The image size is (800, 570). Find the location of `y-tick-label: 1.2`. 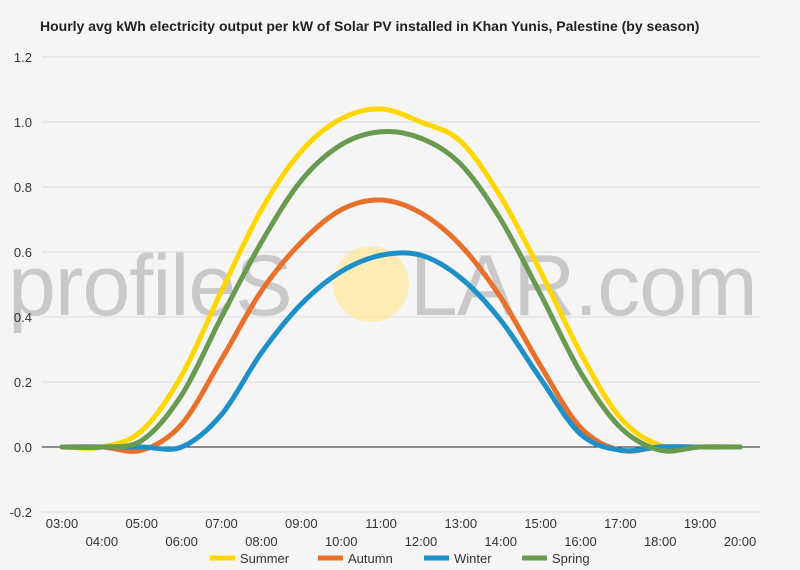

y-tick-label: 1.2 is located at coordinates (23, 57).